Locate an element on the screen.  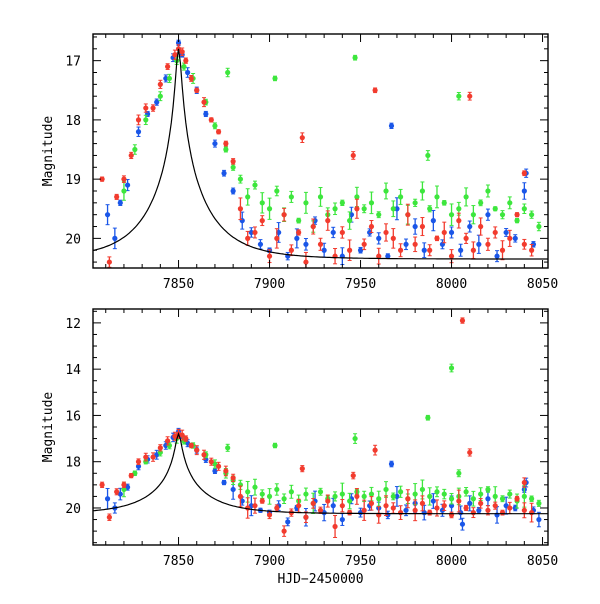
x-tick-label: 7900 is located at coordinates (269, 561).